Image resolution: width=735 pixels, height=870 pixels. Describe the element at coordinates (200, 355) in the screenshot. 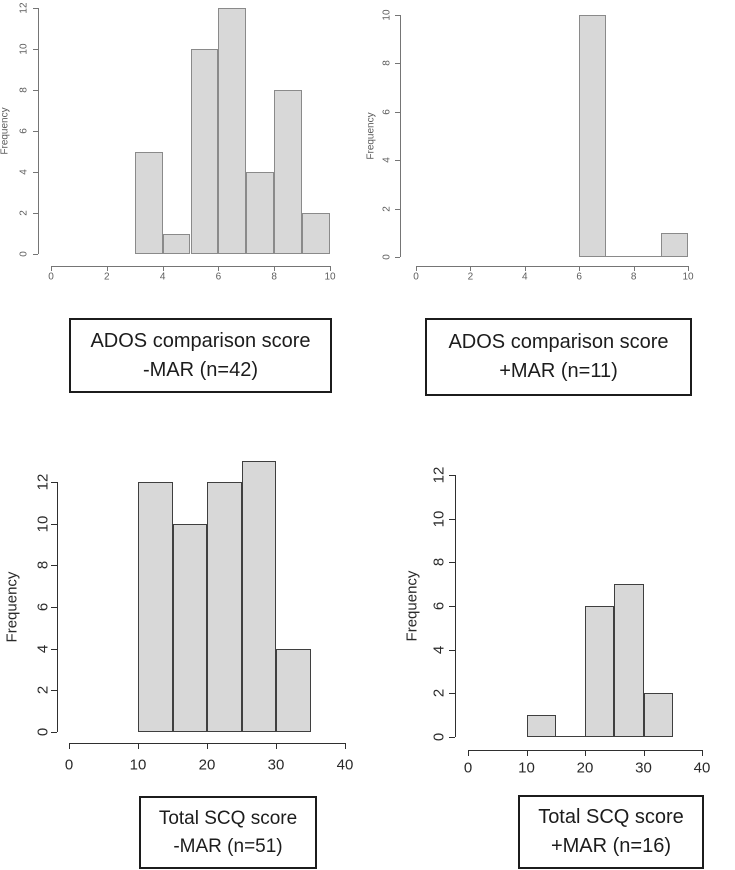

I see `caption-box-ados-minus-mar: ADOS comparison score -MAR (n=42)` at that location.